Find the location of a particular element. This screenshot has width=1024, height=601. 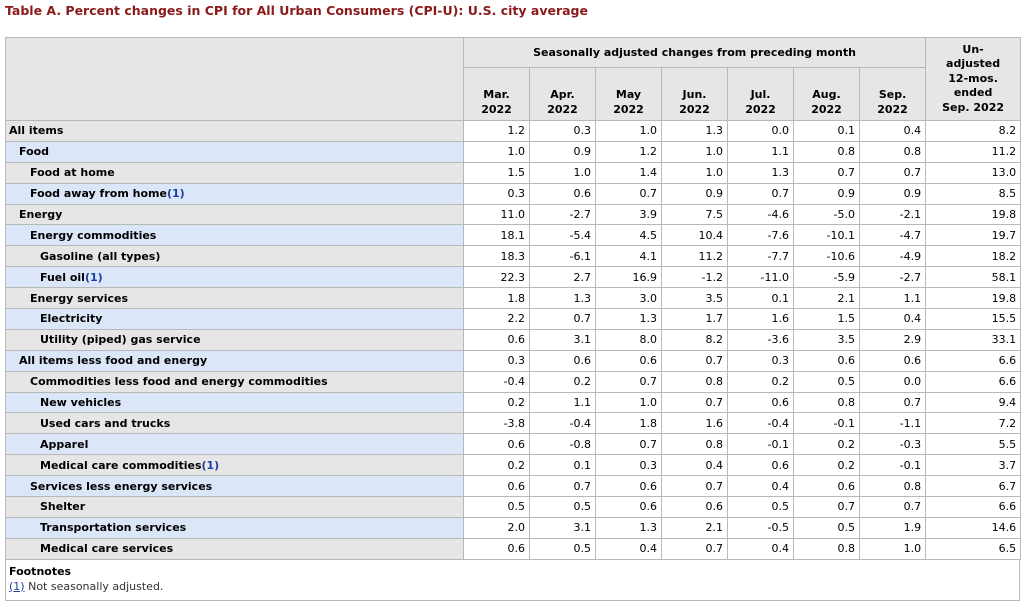

row-label-cell: Shelter is located at coordinates (234, 507).